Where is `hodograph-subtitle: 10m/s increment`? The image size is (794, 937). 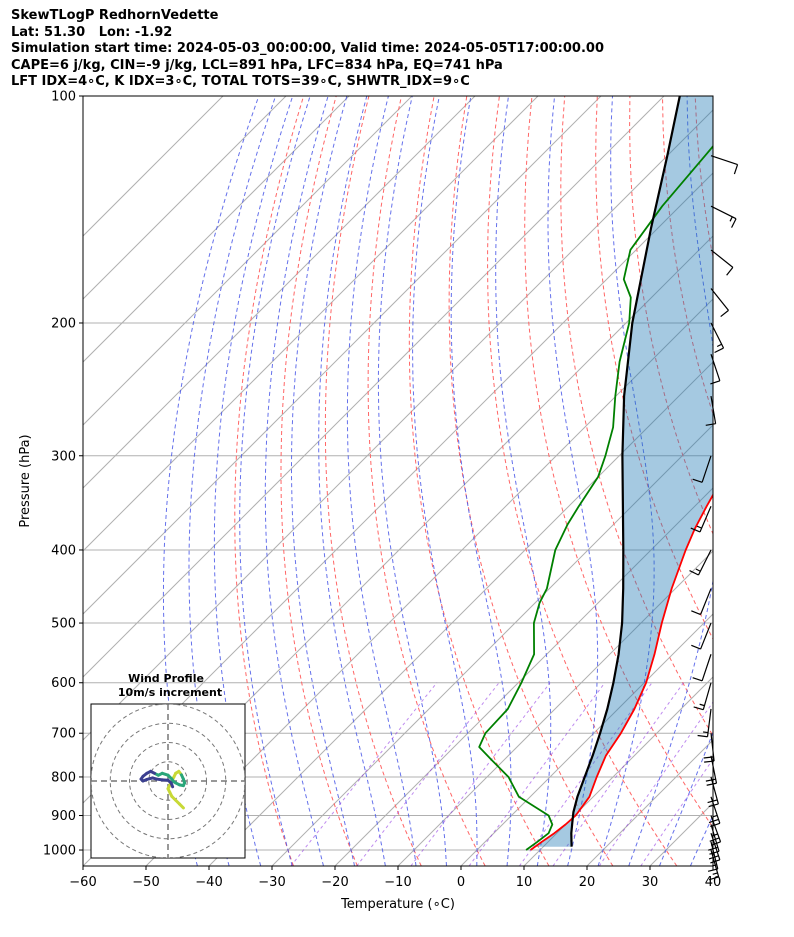 hodograph-subtitle: 10m/s increment is located at coordinates (170, 692).